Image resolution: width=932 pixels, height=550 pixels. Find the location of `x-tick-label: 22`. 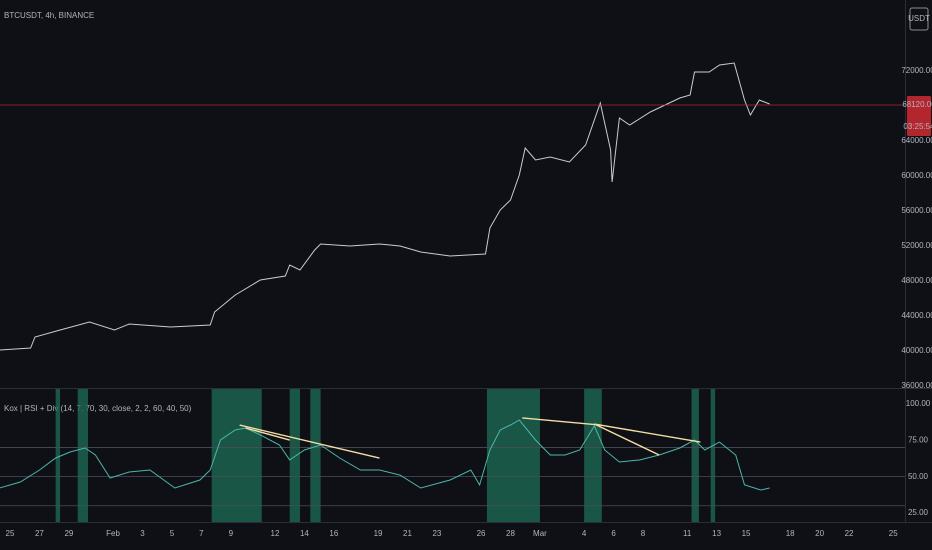

x-tick-label: 22 is located at coordinates (849, 533).